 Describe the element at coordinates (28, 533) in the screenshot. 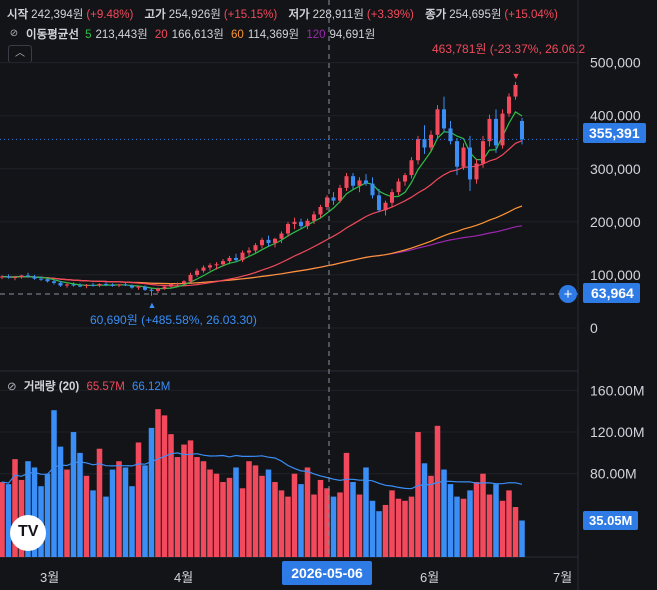

I see `tradingview-logo: TV` at that location.